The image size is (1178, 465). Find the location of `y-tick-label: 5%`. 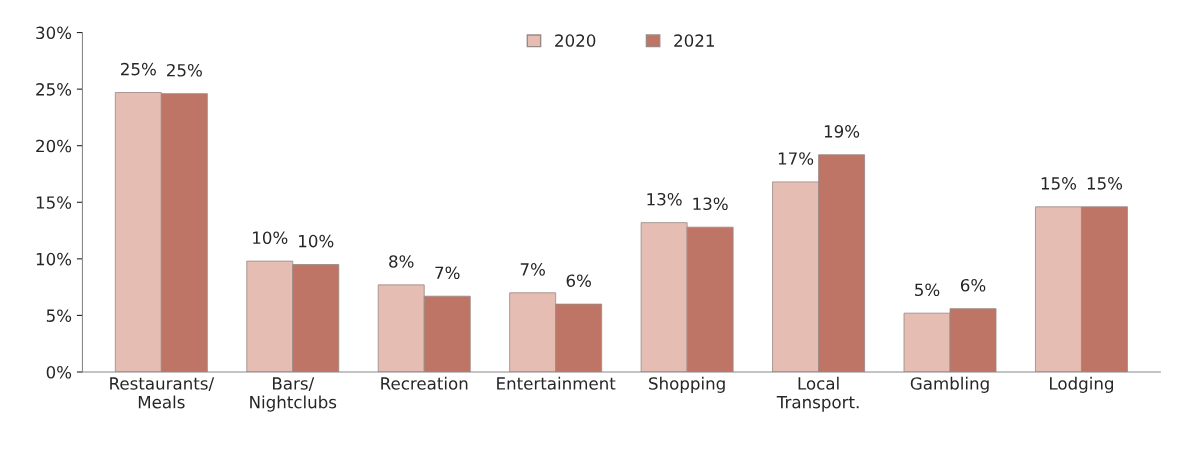

y-tick-label: 5% is located at coordinates (59, 315).